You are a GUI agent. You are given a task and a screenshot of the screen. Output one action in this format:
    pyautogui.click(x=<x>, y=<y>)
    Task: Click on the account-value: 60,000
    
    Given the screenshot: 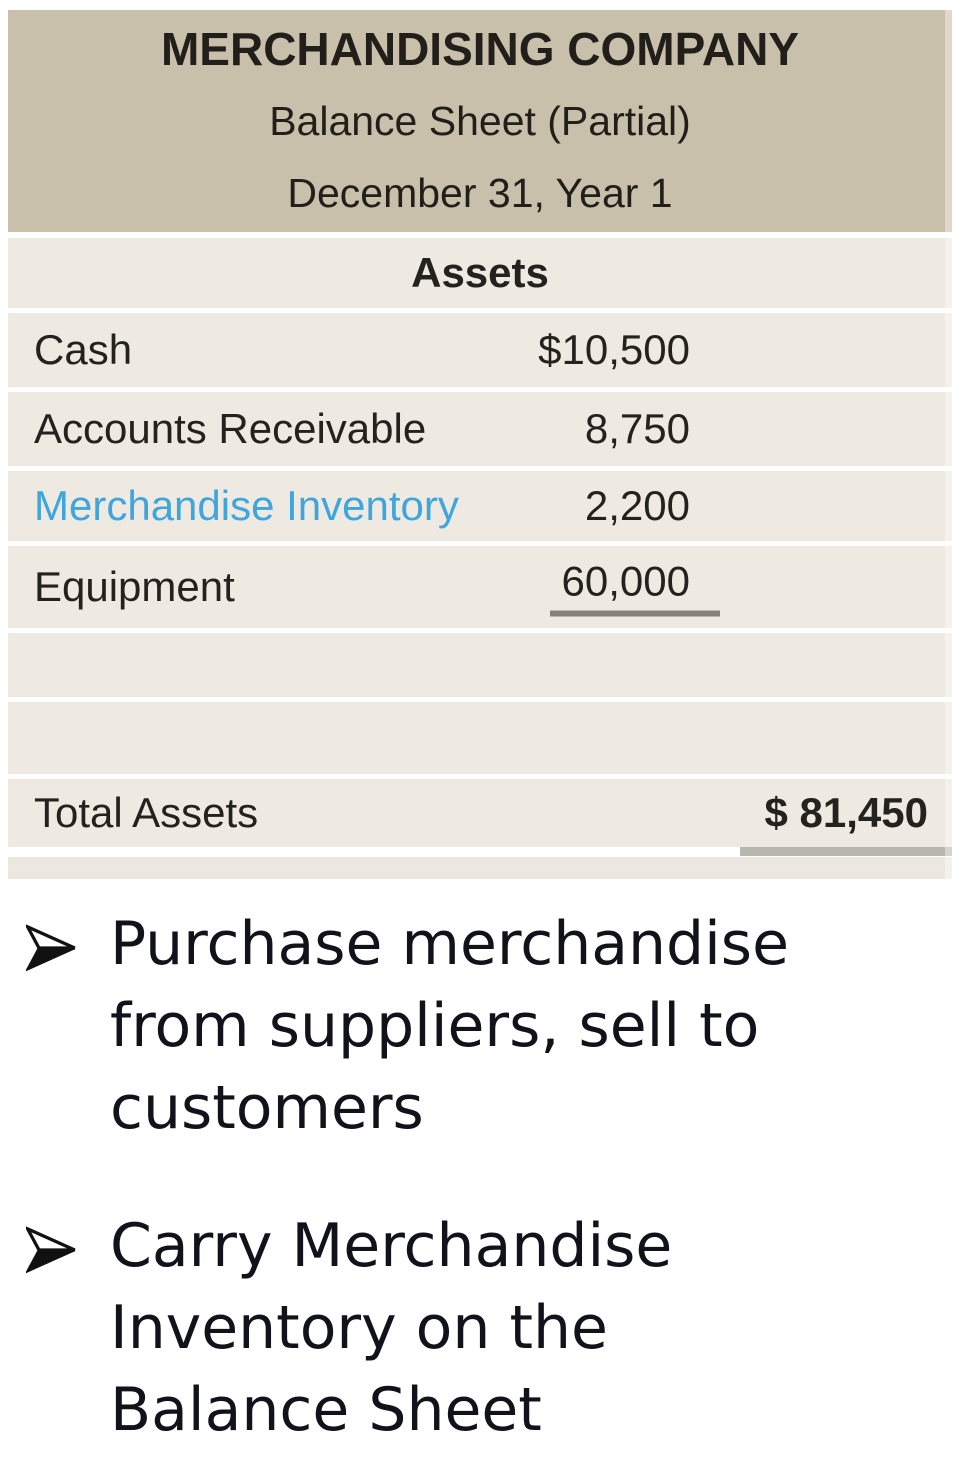 What is the action you would take?
    pyautogui.click(x=634, y=587)
    